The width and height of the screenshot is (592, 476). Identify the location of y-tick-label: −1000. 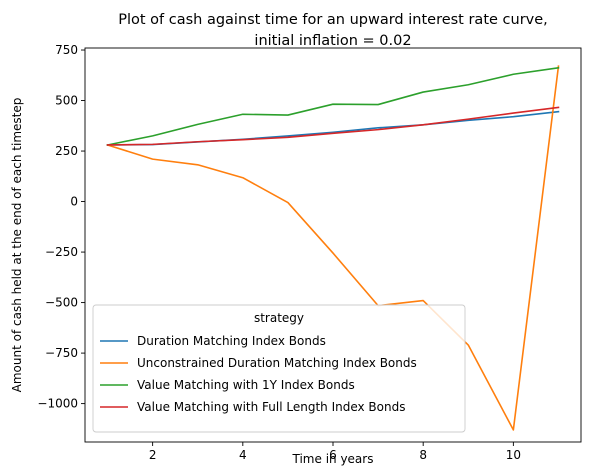
(57, 404).